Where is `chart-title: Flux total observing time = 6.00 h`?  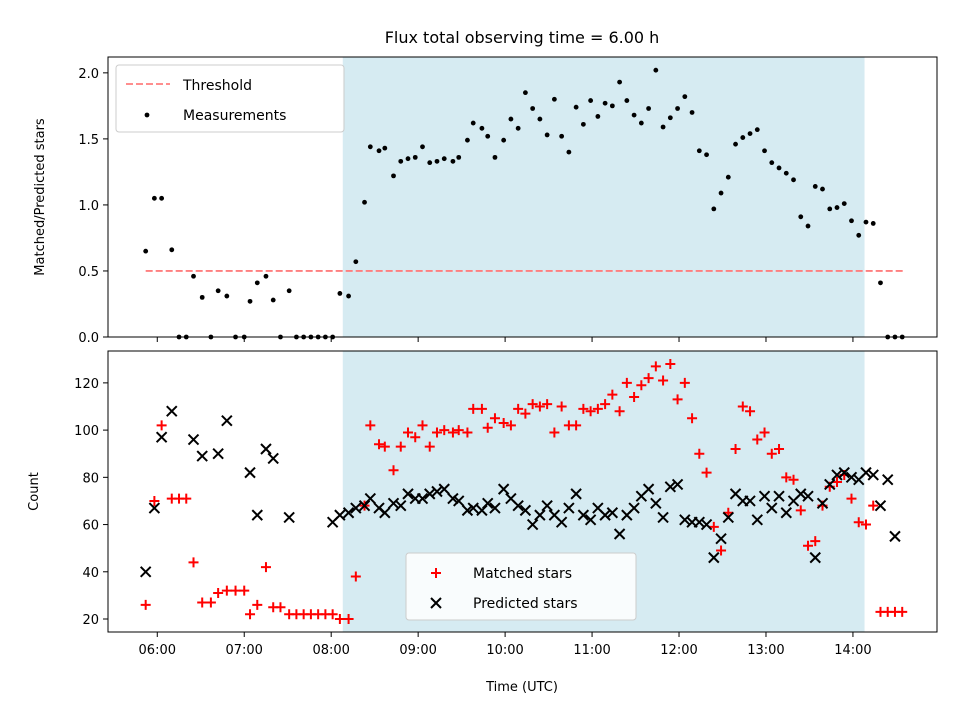
chart-title: Flux total observing time = 6.00 h is located at coordinates (522, 37).